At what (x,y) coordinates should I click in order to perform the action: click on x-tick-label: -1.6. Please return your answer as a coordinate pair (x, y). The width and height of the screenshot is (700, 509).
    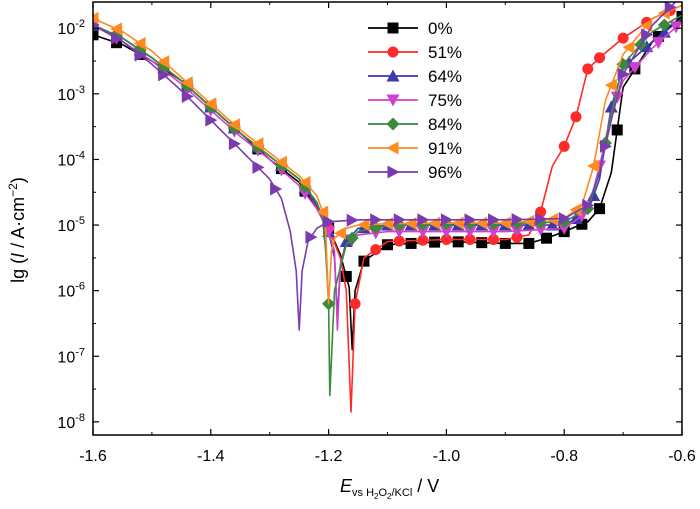
    Looking at the image, I should click on (93, 456).